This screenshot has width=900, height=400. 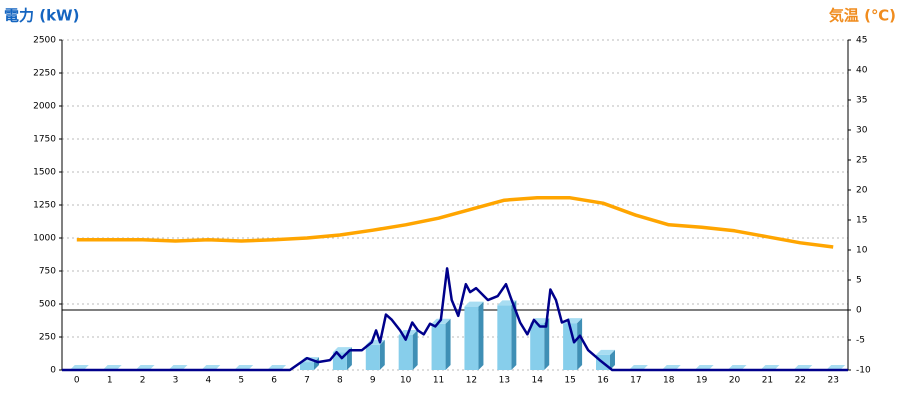 What do you see at coordinates (860, 341) in the screenshot?
I see `y2-tick-label: -5` at bounding box center [860, 341].